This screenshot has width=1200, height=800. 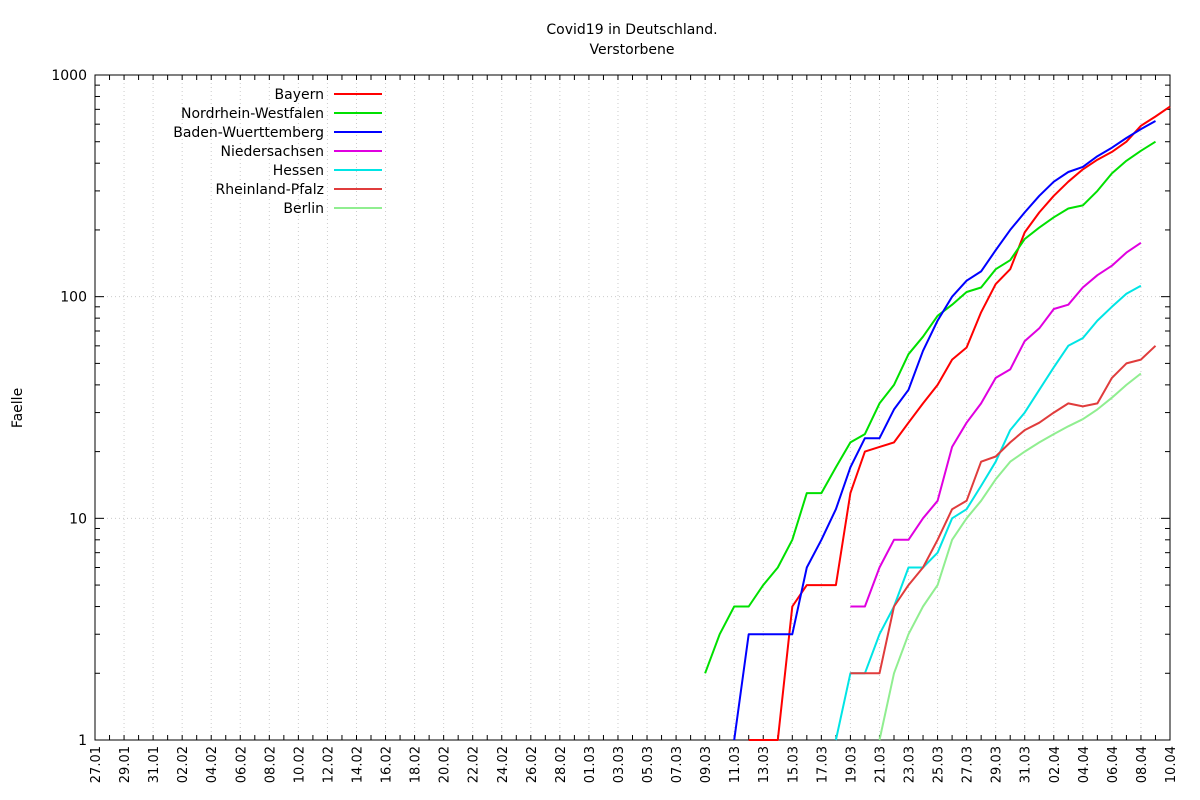 What do you see at coordinates (735, 764) in the screenshot?
I see `x-tick-label: 11.03` at bounding box center [735, 764].